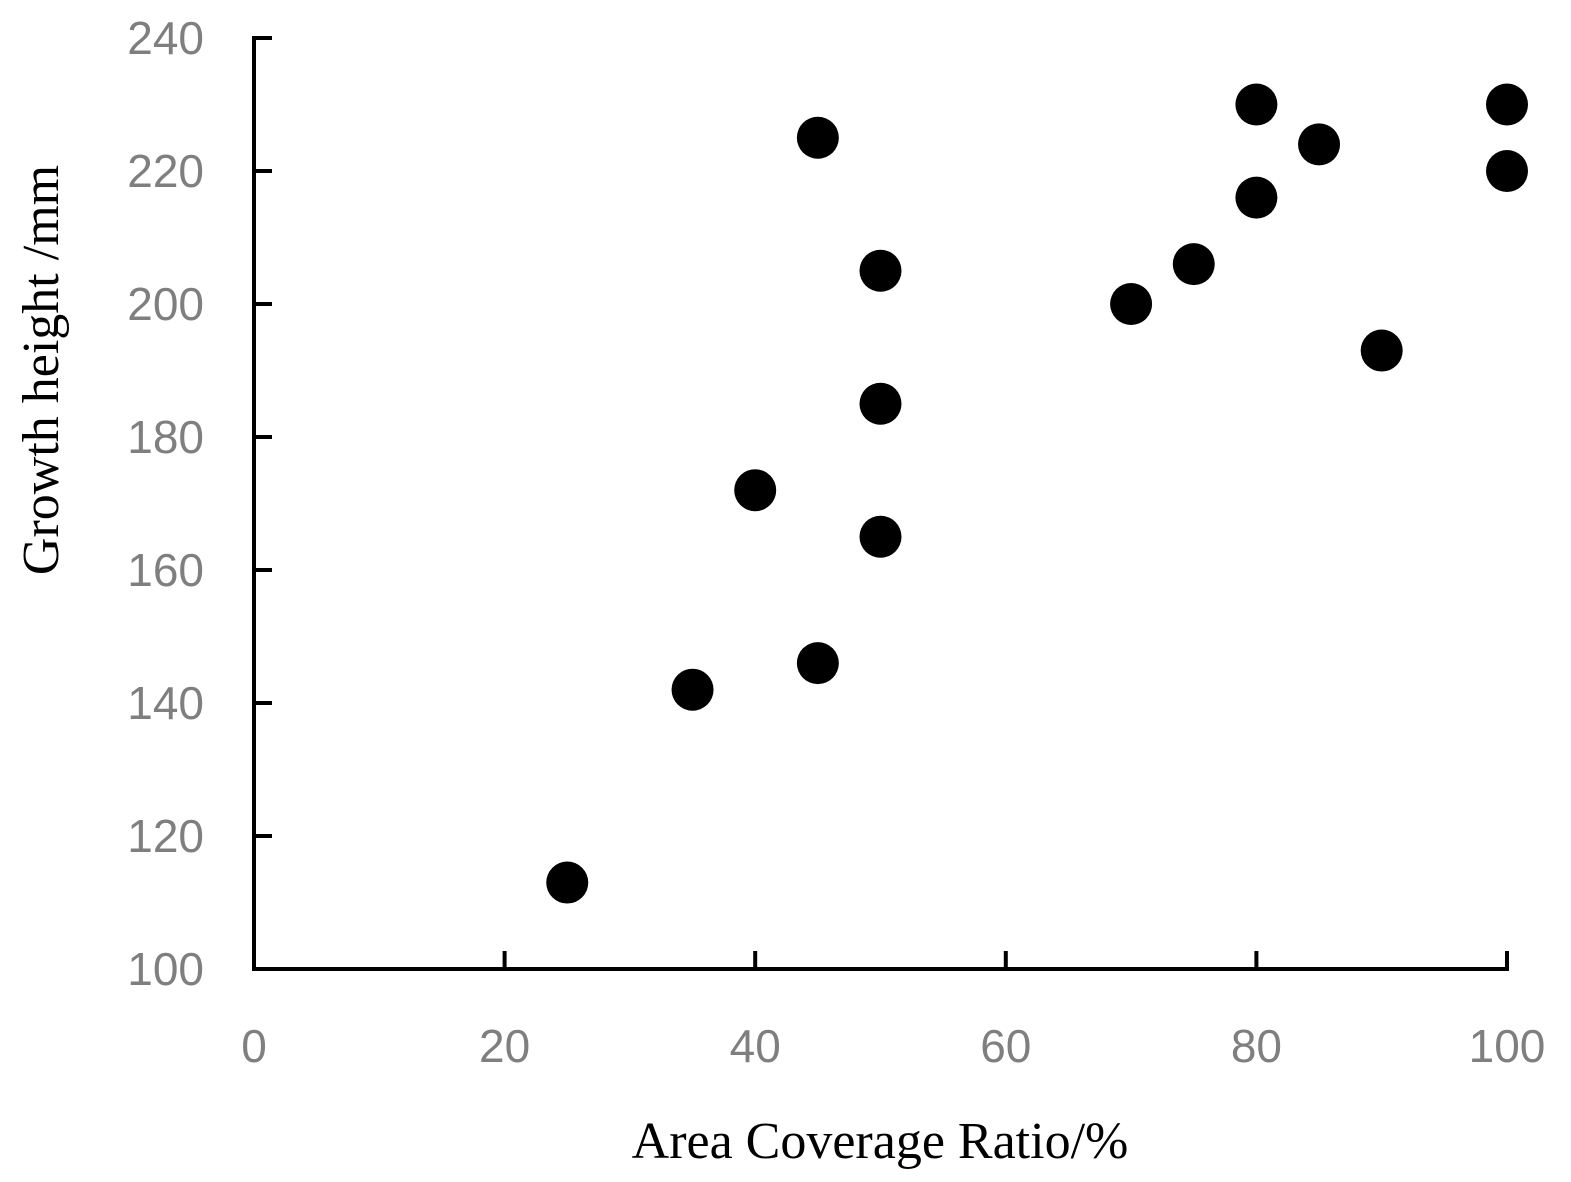 Image resolution: width=1571 pixels, height=1182 pixels. I want to click on x-tick-label: 100, so click(1507, 1046).